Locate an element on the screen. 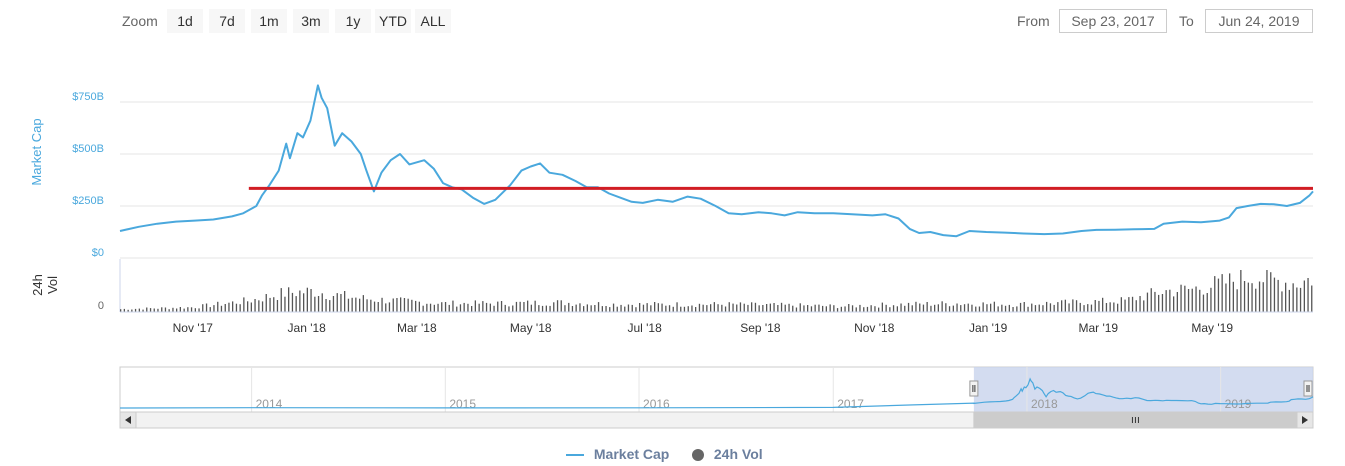 This screenshot has width=1345, height=466. zoom-1m-button: 1m is located at coordinates (269, 21).